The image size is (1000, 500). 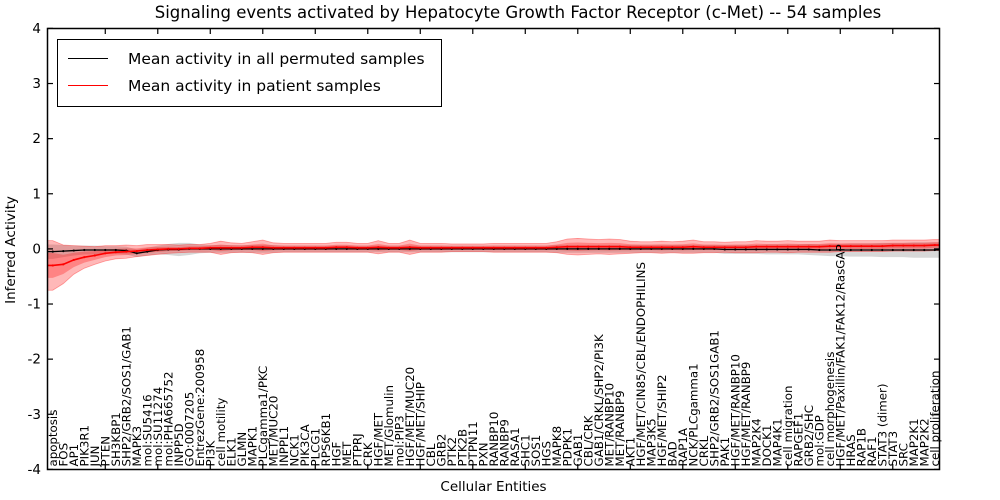 What do you see at coordinates (861, 447) in the screenshot?
I see `entity-label: RAP1B` at bounding box center [861, 447].